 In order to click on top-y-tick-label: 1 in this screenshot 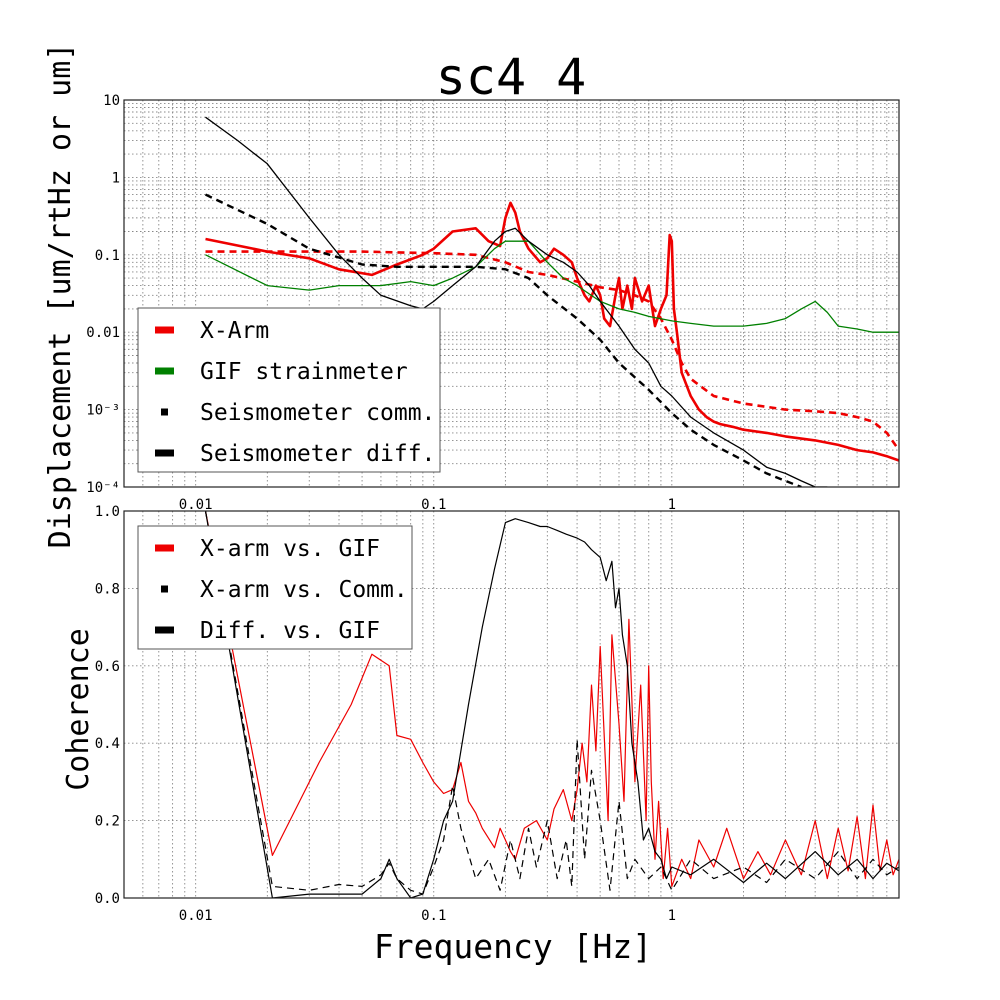, I will do `click(116, 178)`.